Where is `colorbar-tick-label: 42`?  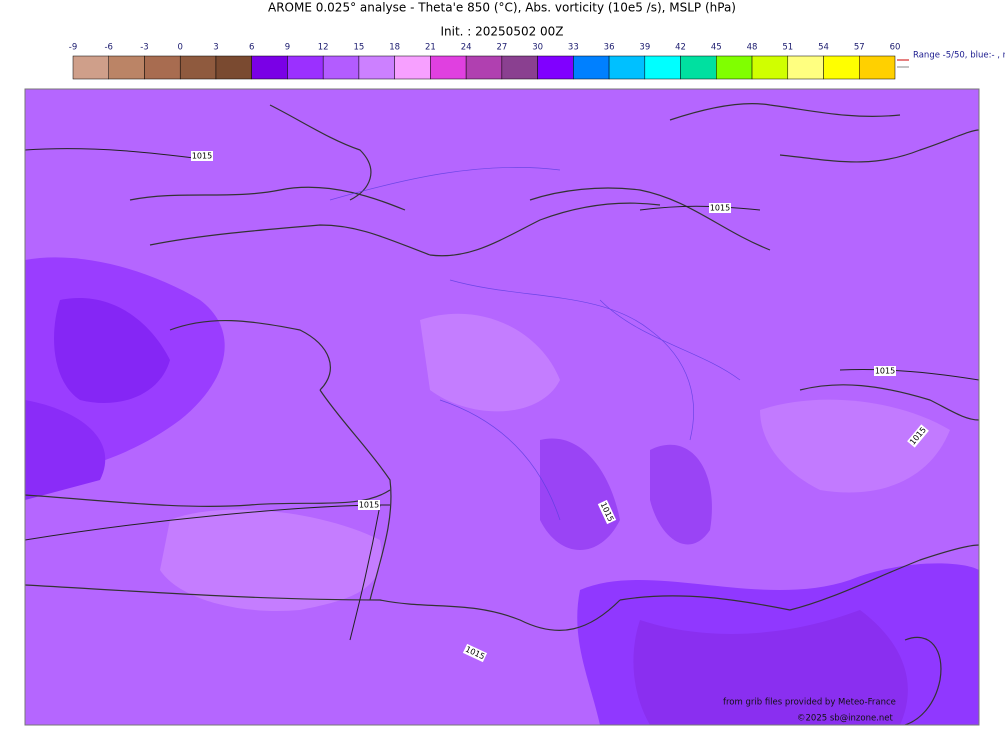 colorbar-tick-label: 42 is located at coordinates (680, 48).